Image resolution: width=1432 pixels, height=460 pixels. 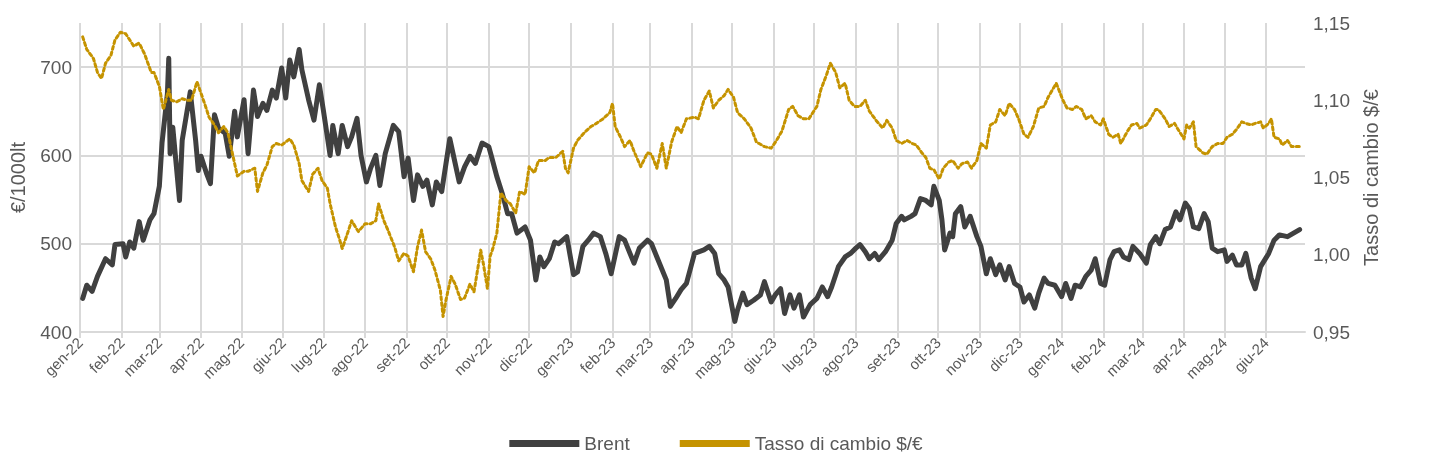 I want to click on y-tick-label: 400, so click(x=56, y=332).